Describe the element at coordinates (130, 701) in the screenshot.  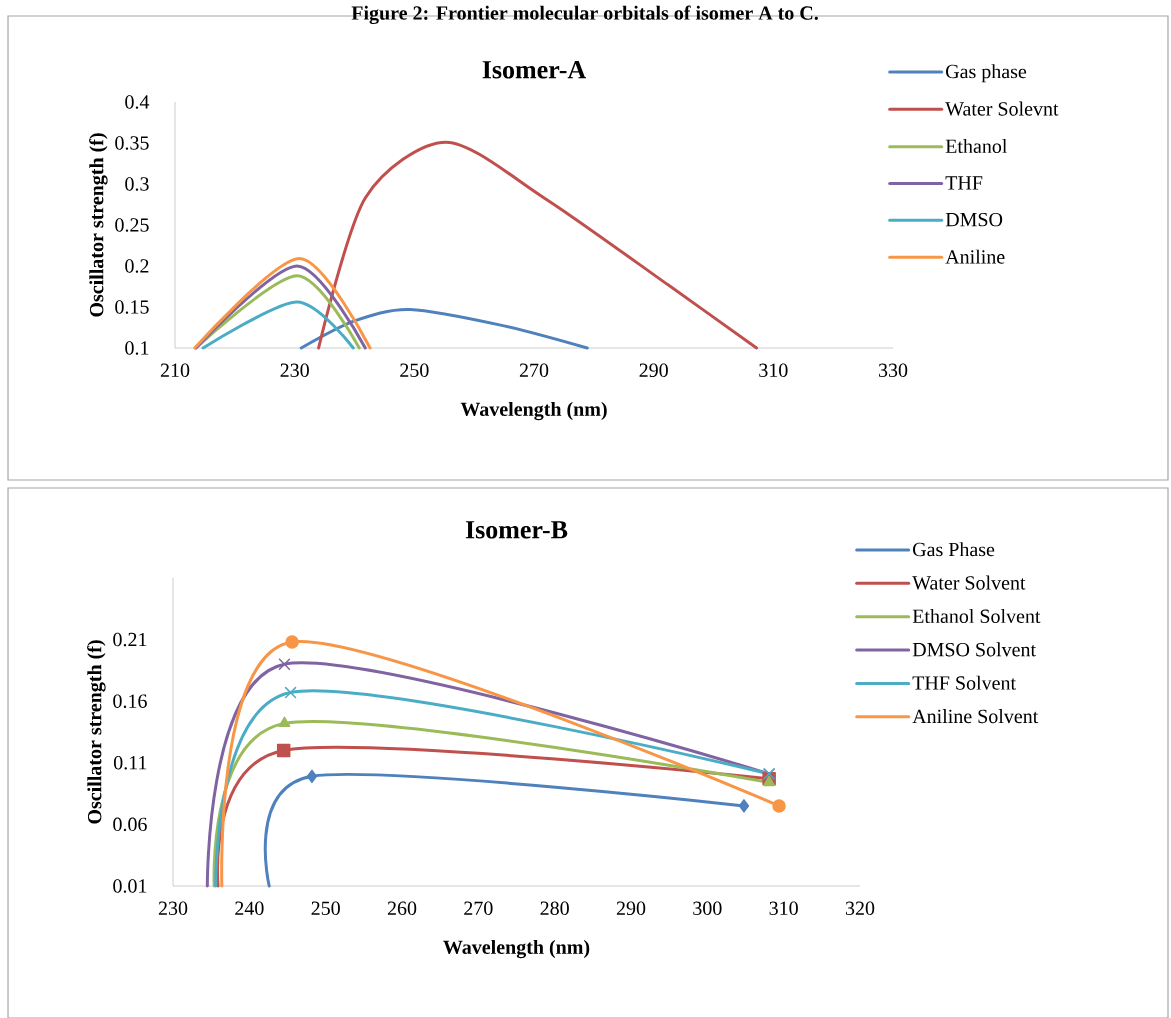
I see `y-tick-label: 0.16` at that location.